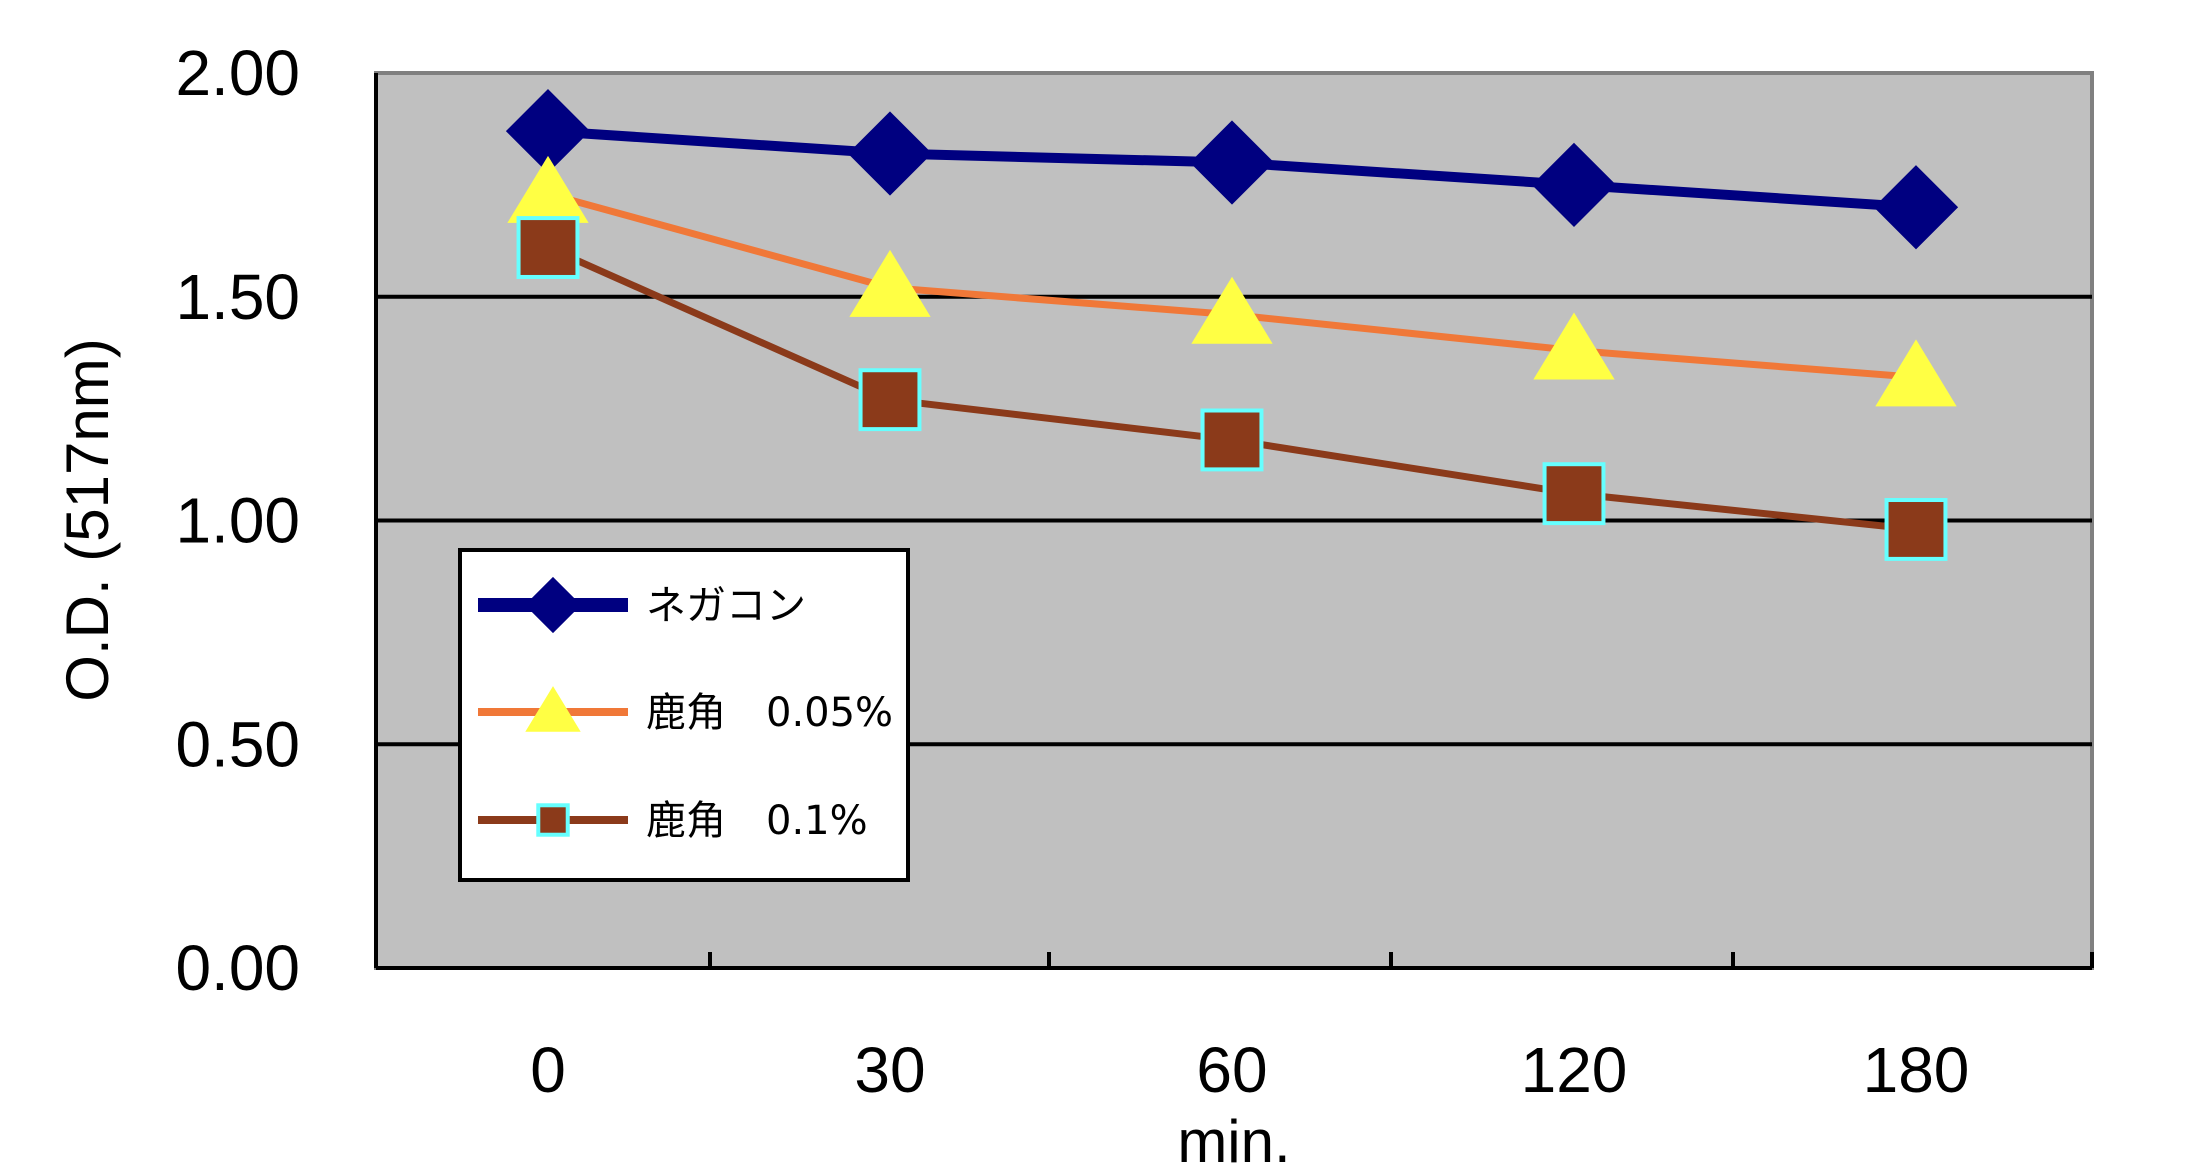 The image size is (2212, 1170). Describe the element at coordinates (1574, 1070) in the screenshot. I see `x-tick-label: 120` at that location.